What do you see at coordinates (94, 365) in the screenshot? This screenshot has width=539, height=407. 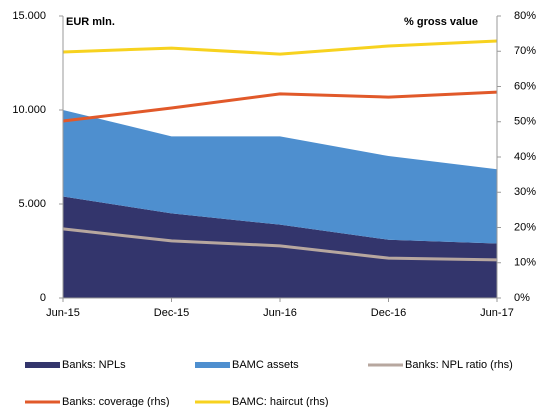 I see `legend-label: Banks: NPLs` at bounding box center [94, 365].